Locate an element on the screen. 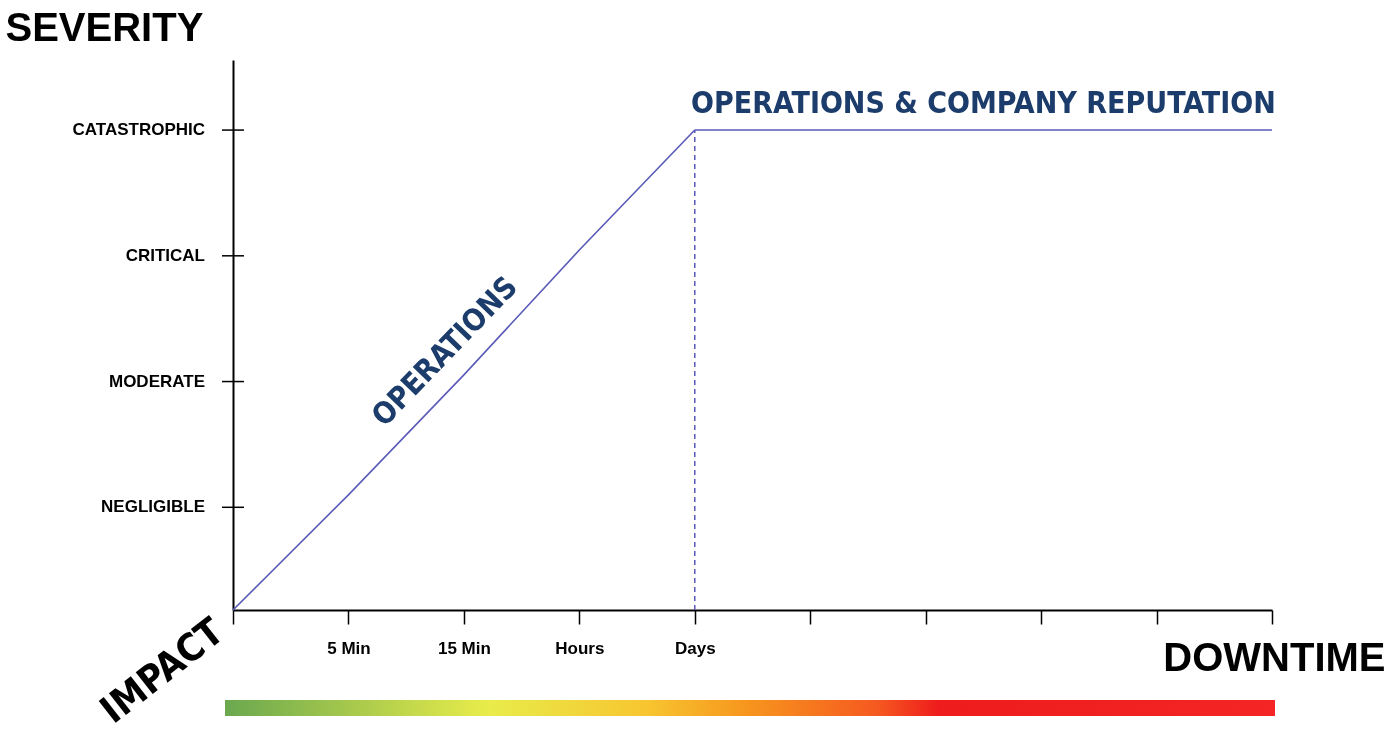 The width and height of the screenshot is (1390, 731). text: MODERATE is located at coordinates (156, 381).